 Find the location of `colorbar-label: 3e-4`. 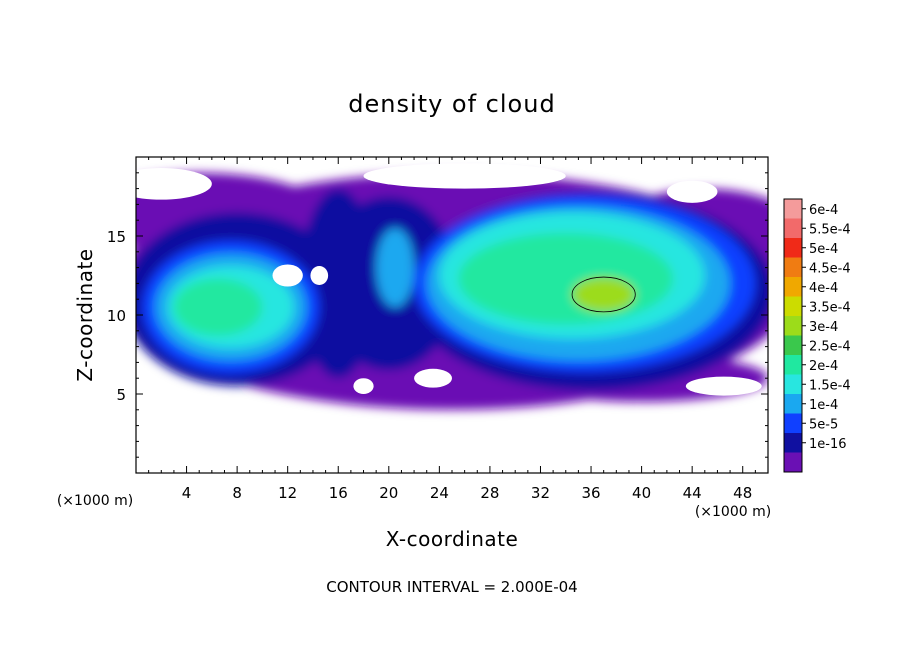

colorbar-label: 3e-4 is located at coordinates (823, 327).